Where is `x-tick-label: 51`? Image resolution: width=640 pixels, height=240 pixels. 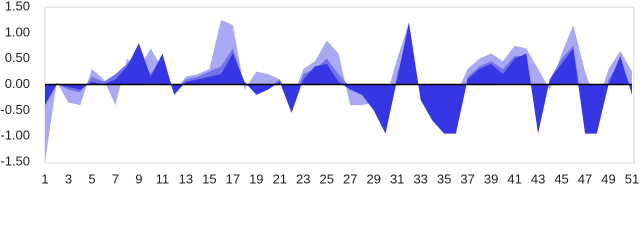
x-tick-label: 51 is located at coordinates (632, 178).